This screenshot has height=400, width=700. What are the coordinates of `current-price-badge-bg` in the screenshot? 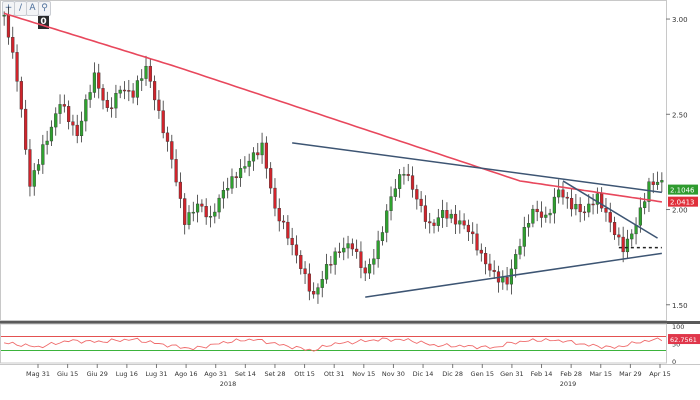 It's located at (683, 189).